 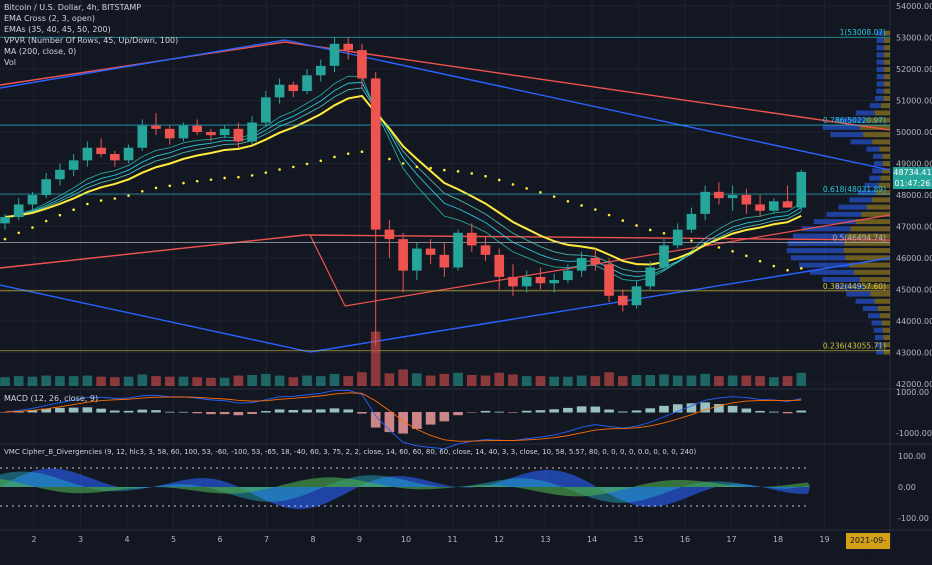 What do you see at coordinates (907, 487) in the screenshot?
I see `oscillator-tick-label: 0.00` at bounding box center [907, 487].